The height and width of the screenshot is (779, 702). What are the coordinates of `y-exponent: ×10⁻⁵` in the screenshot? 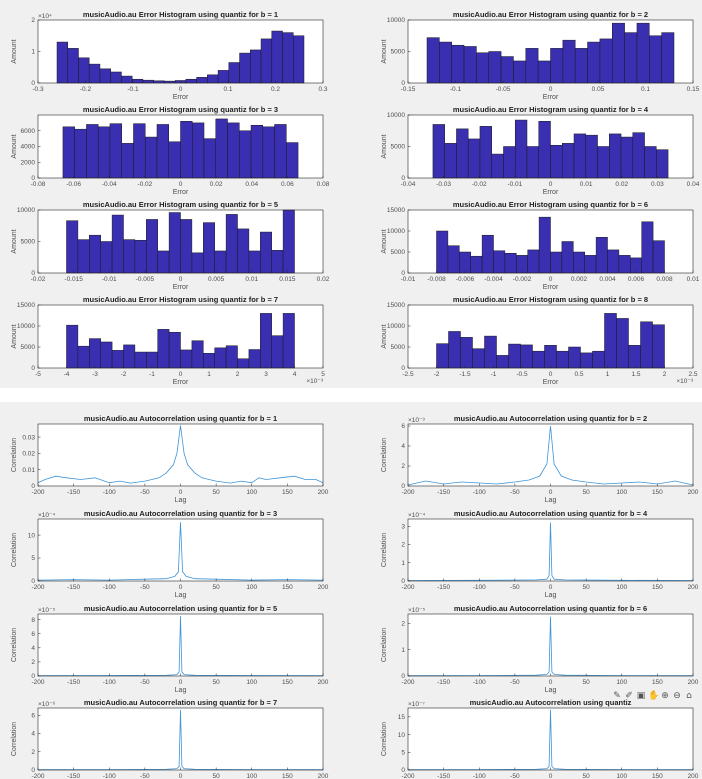 It's located at (46, 610).